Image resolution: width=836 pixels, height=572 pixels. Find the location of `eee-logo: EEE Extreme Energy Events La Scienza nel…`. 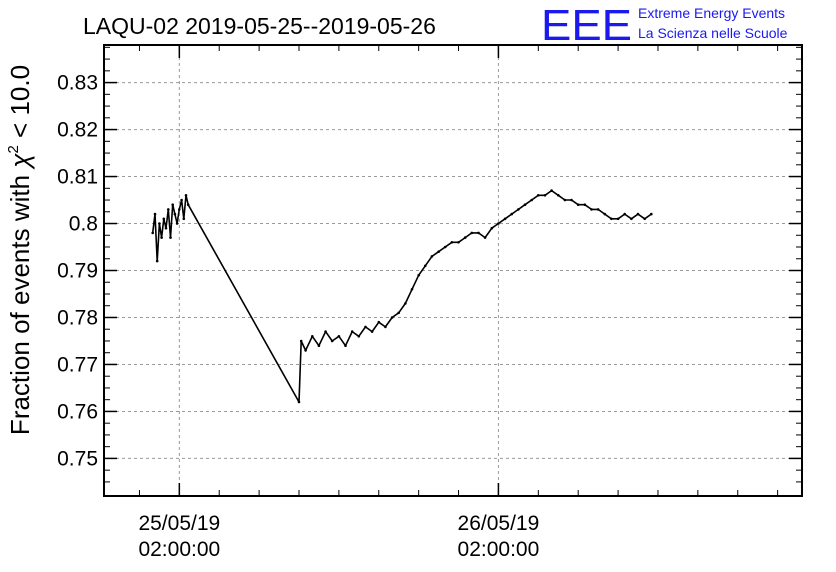

eee-logo: EEE Extreme Energy Events La Scienza nel… is located at coordinates (664, 25).